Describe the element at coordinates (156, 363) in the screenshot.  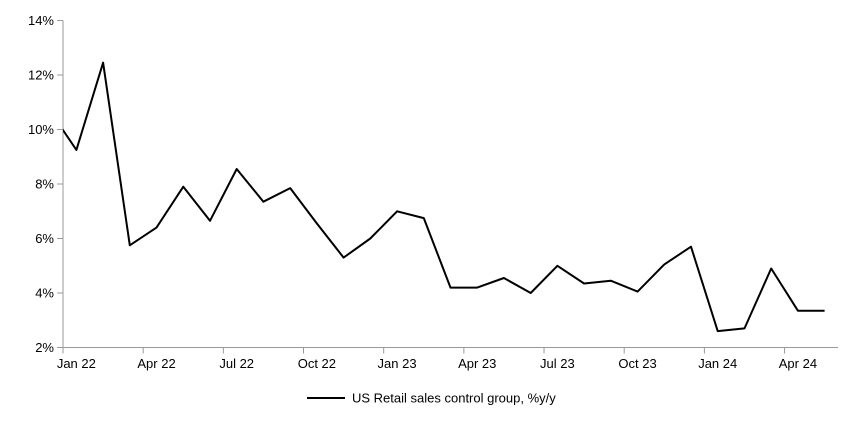
I see `x-axis-label: Apr 22` at that location.